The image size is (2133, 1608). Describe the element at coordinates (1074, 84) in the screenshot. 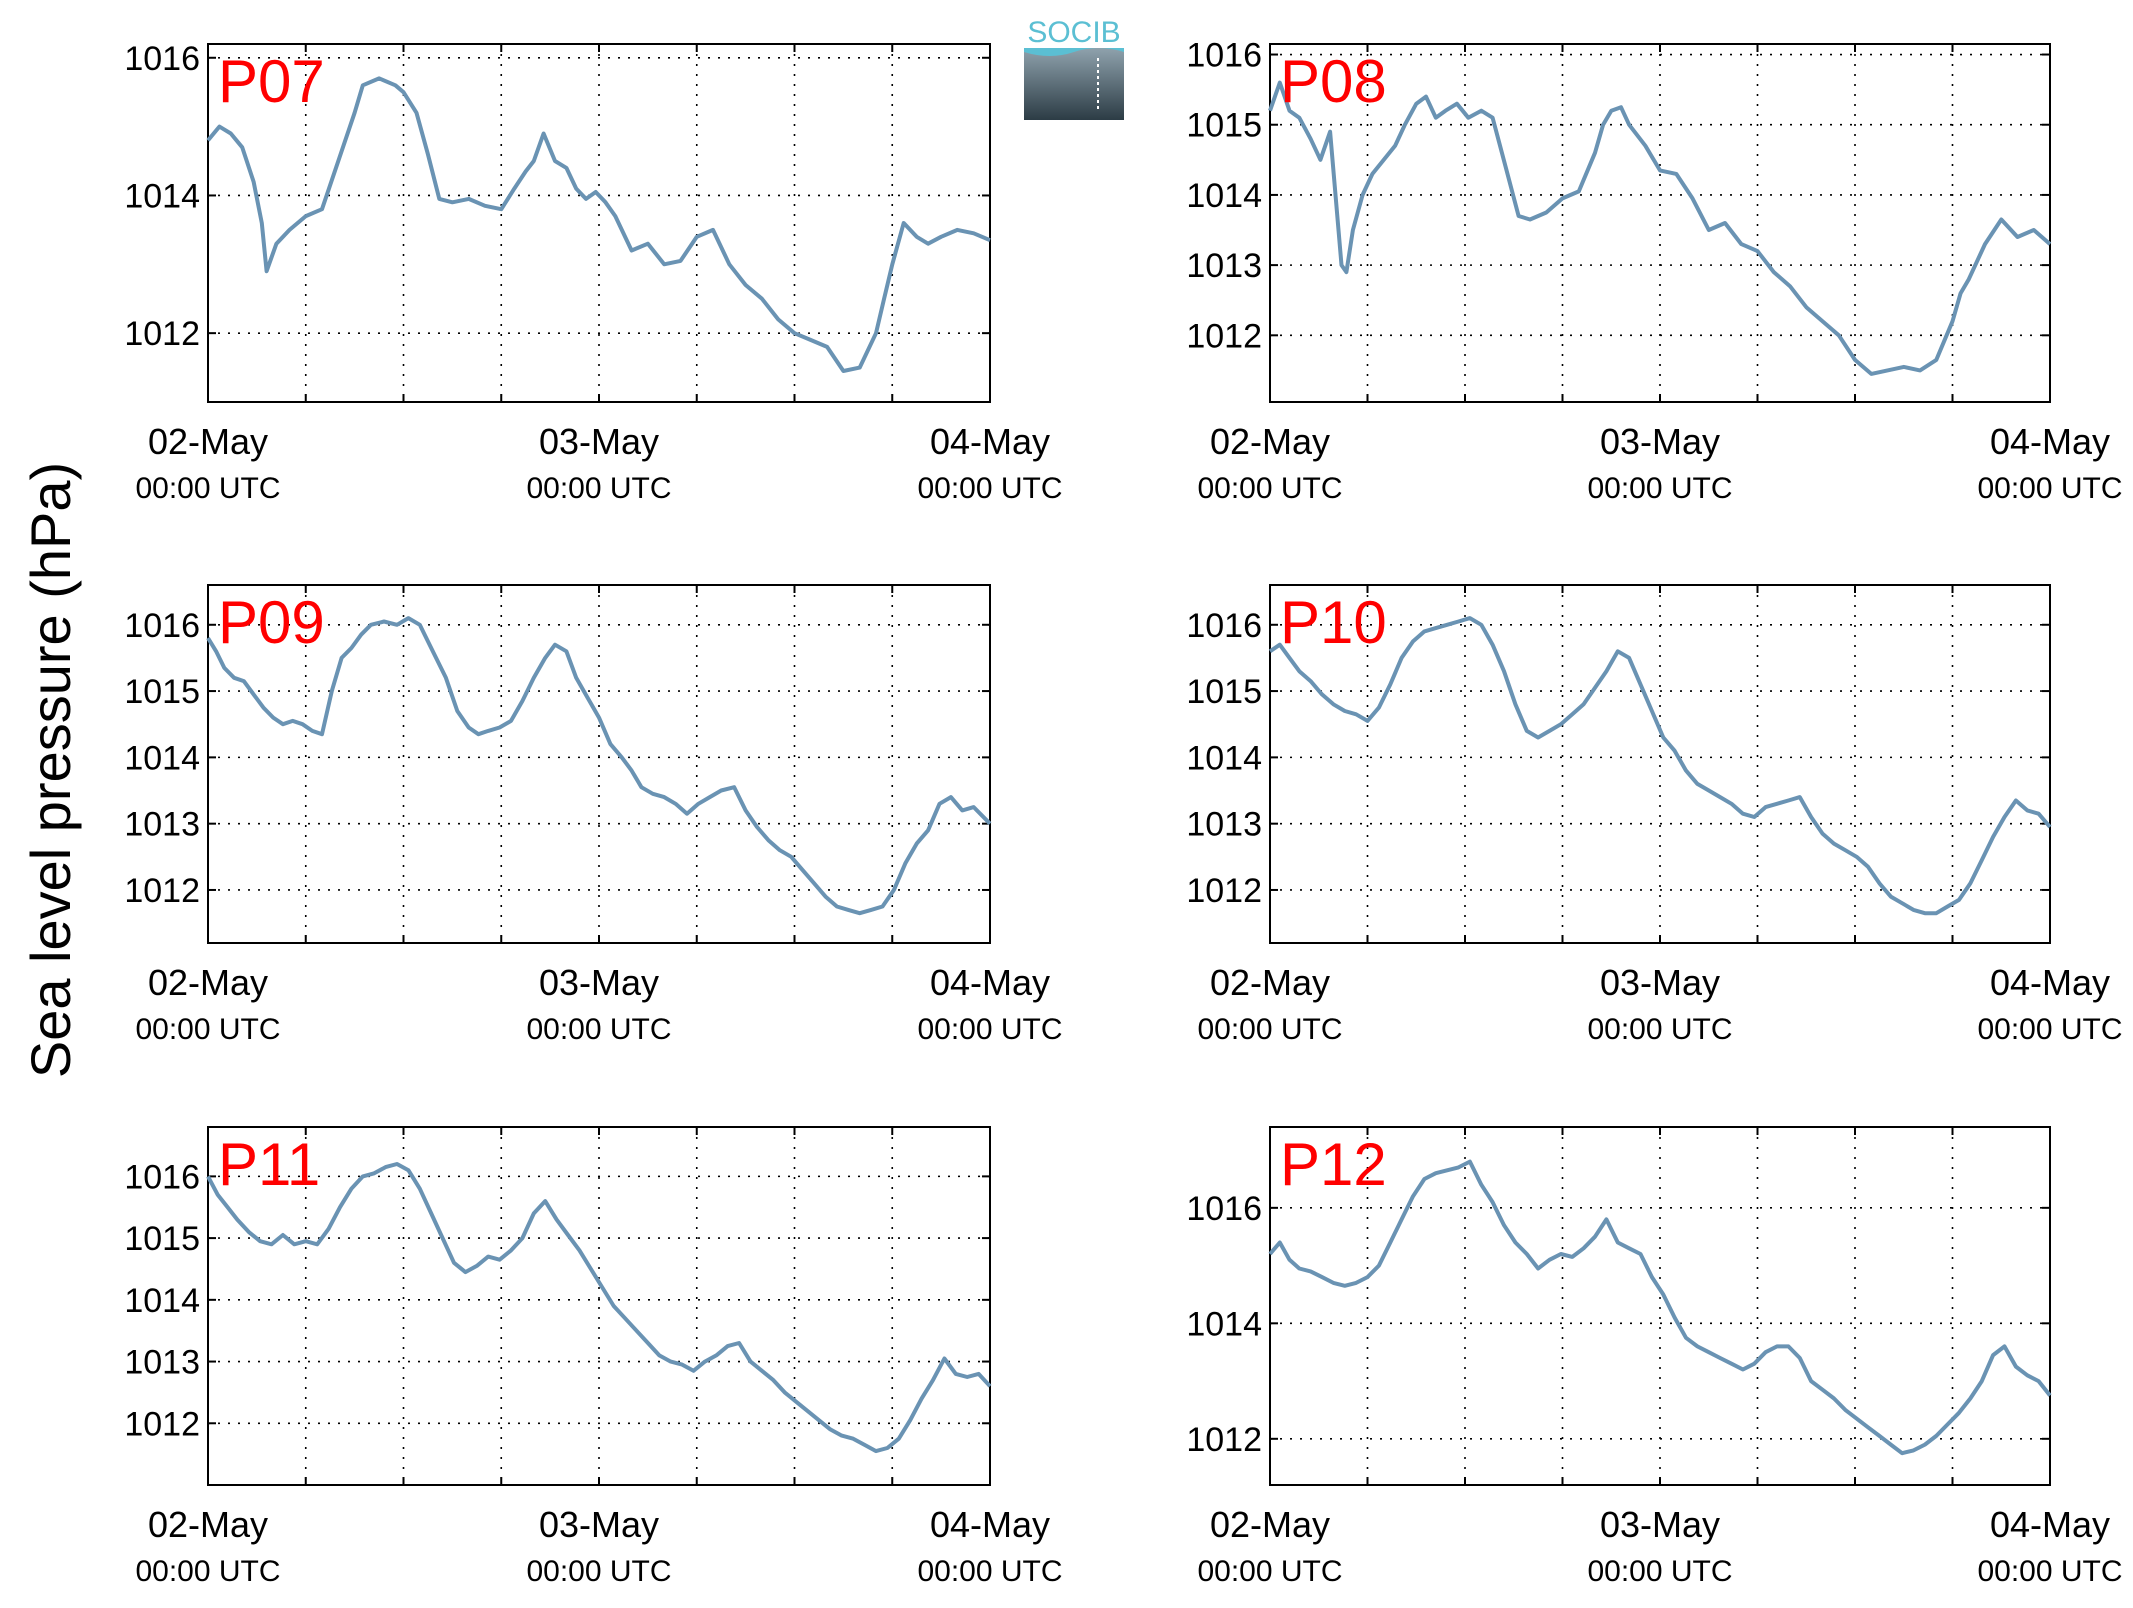

I see `logo-block` at that location.